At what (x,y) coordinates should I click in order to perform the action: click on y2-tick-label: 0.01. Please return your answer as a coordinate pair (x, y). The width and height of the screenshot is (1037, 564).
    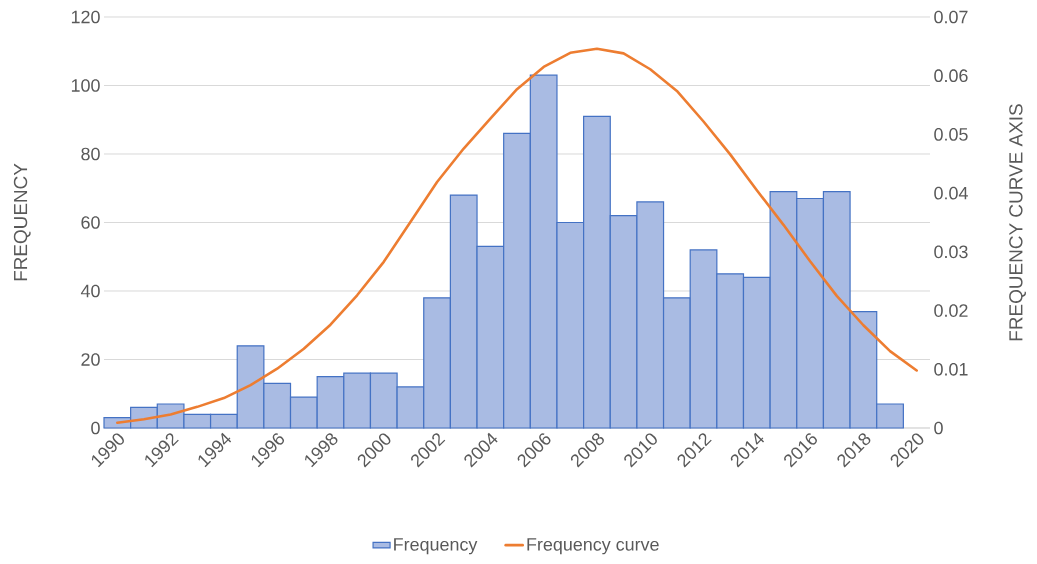
    Looking at the image, I should click on (951, 369).